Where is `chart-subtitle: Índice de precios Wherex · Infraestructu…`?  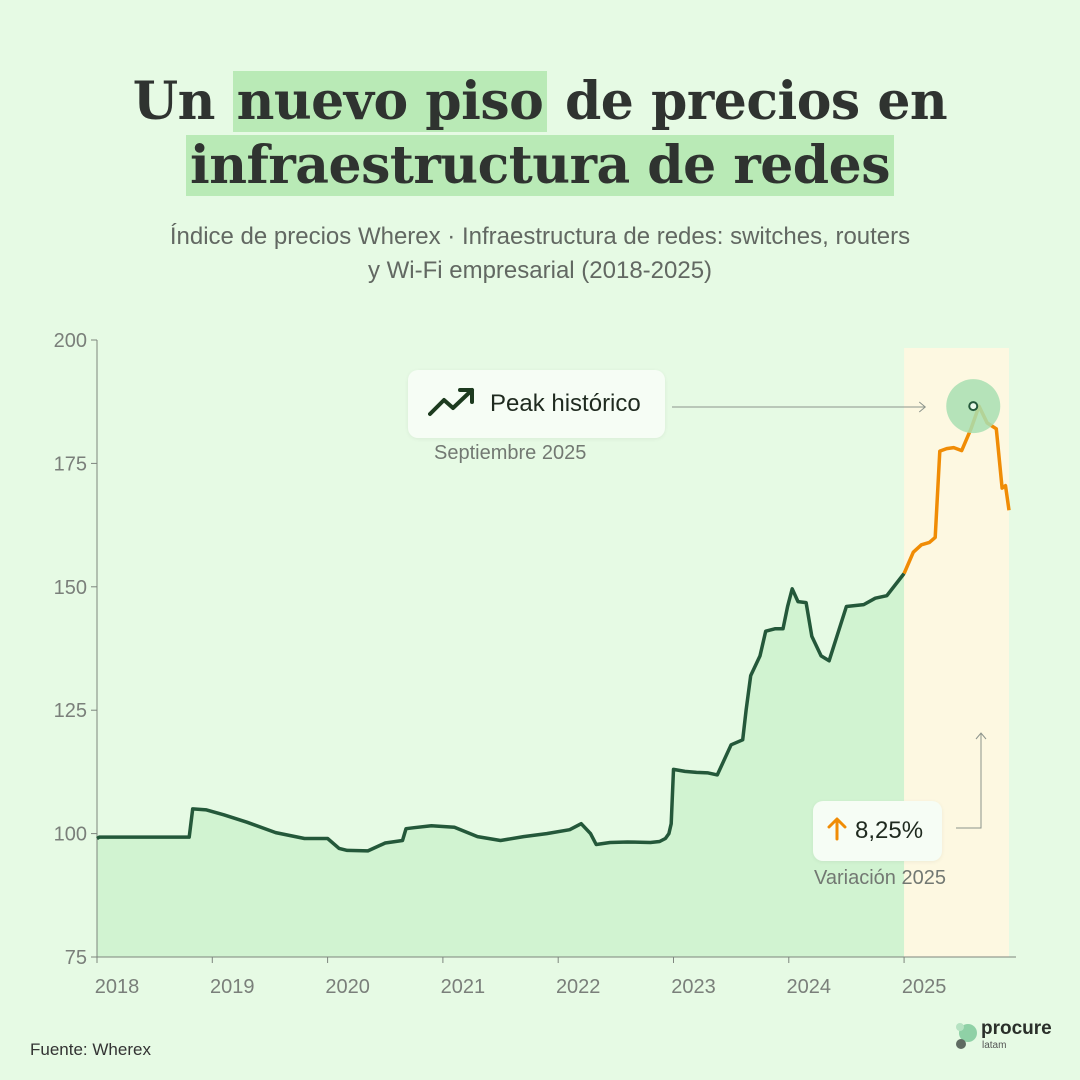
chart-subtitle: Índice de precios Wherex · Infraestructu… is located at coordinates (540, 254).